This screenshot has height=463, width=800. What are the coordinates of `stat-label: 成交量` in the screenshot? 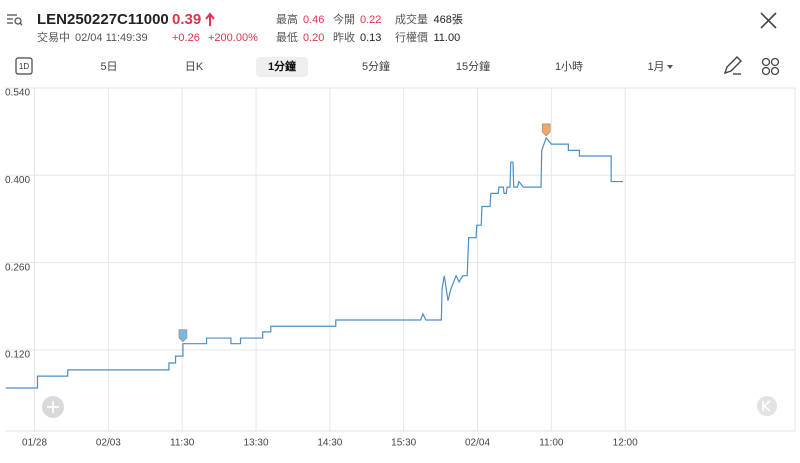 It's located at (411, 19).